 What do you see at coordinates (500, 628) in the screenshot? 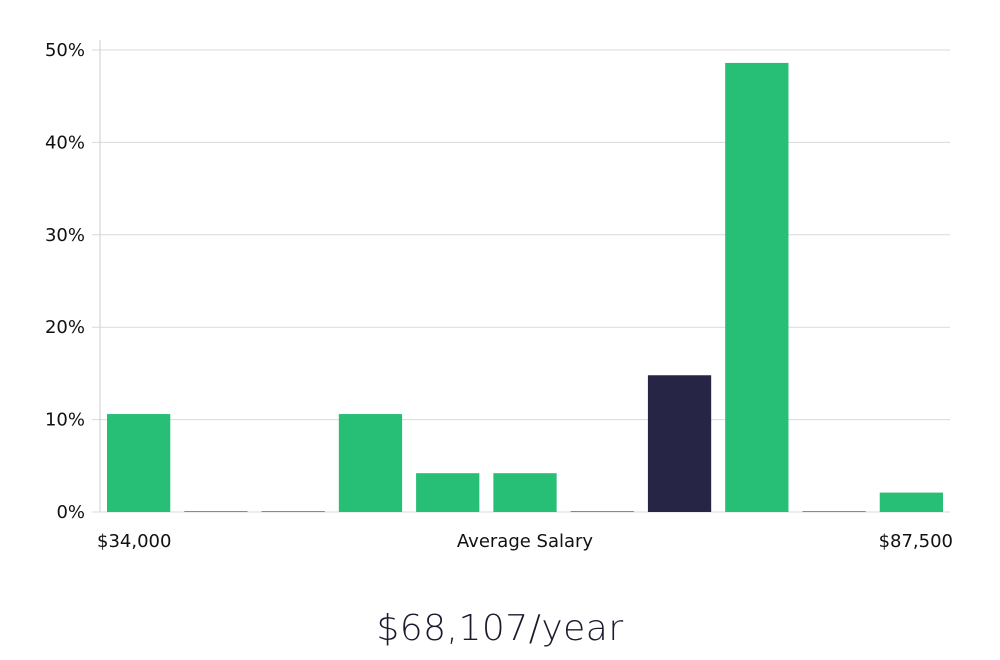
I see `average-salary-value: $68,107/year` at bounding box center [500, 628].